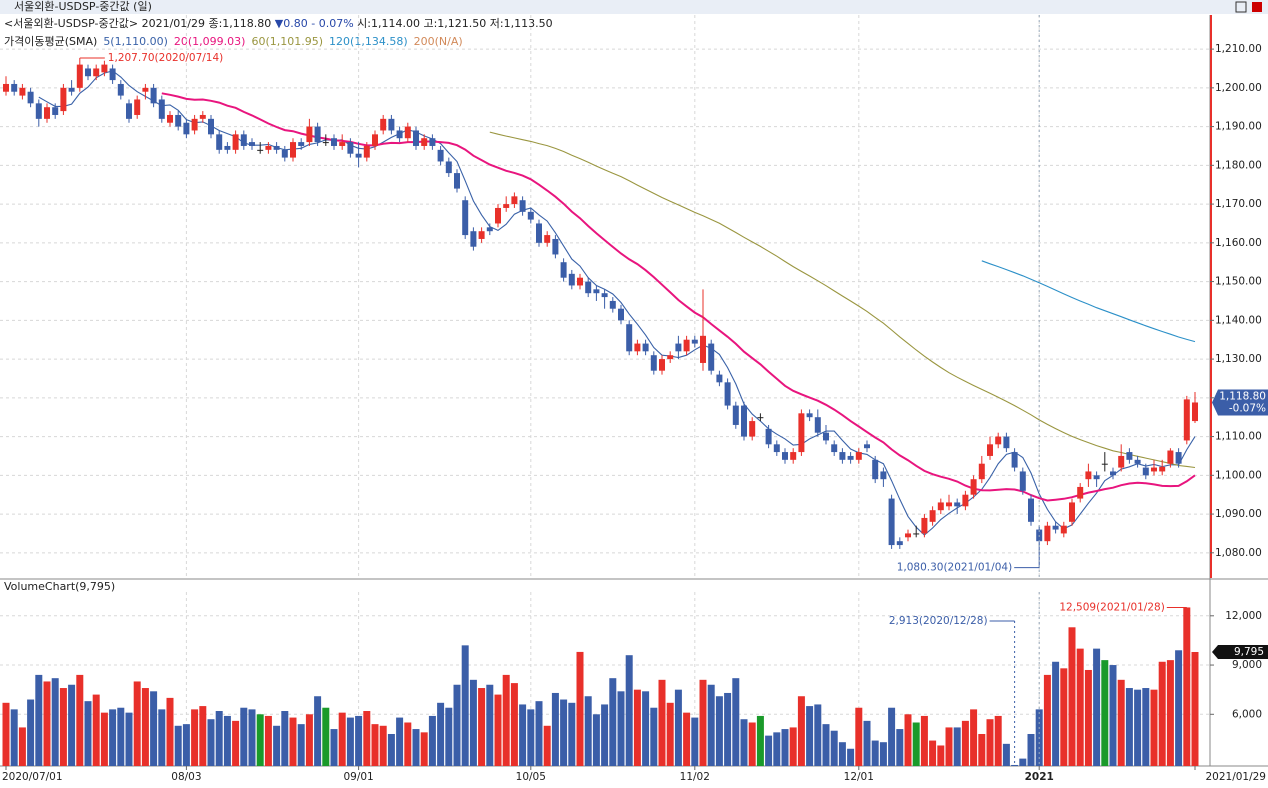  Describe the element at coordinates (1242, 396) in the screenshot. I see `price-tag-label: 1,118.80` at that location.